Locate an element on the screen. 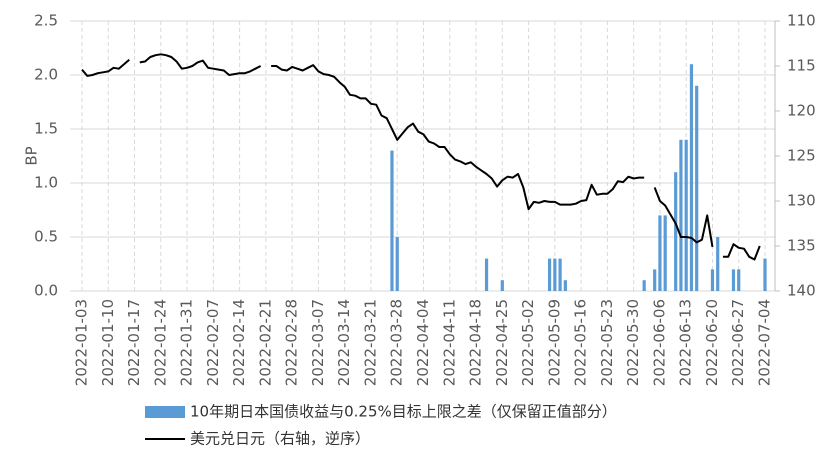 This screenshot has height=470, width=828. x-tick-label: 2022-03-07 is located at coordinates (318, 342).